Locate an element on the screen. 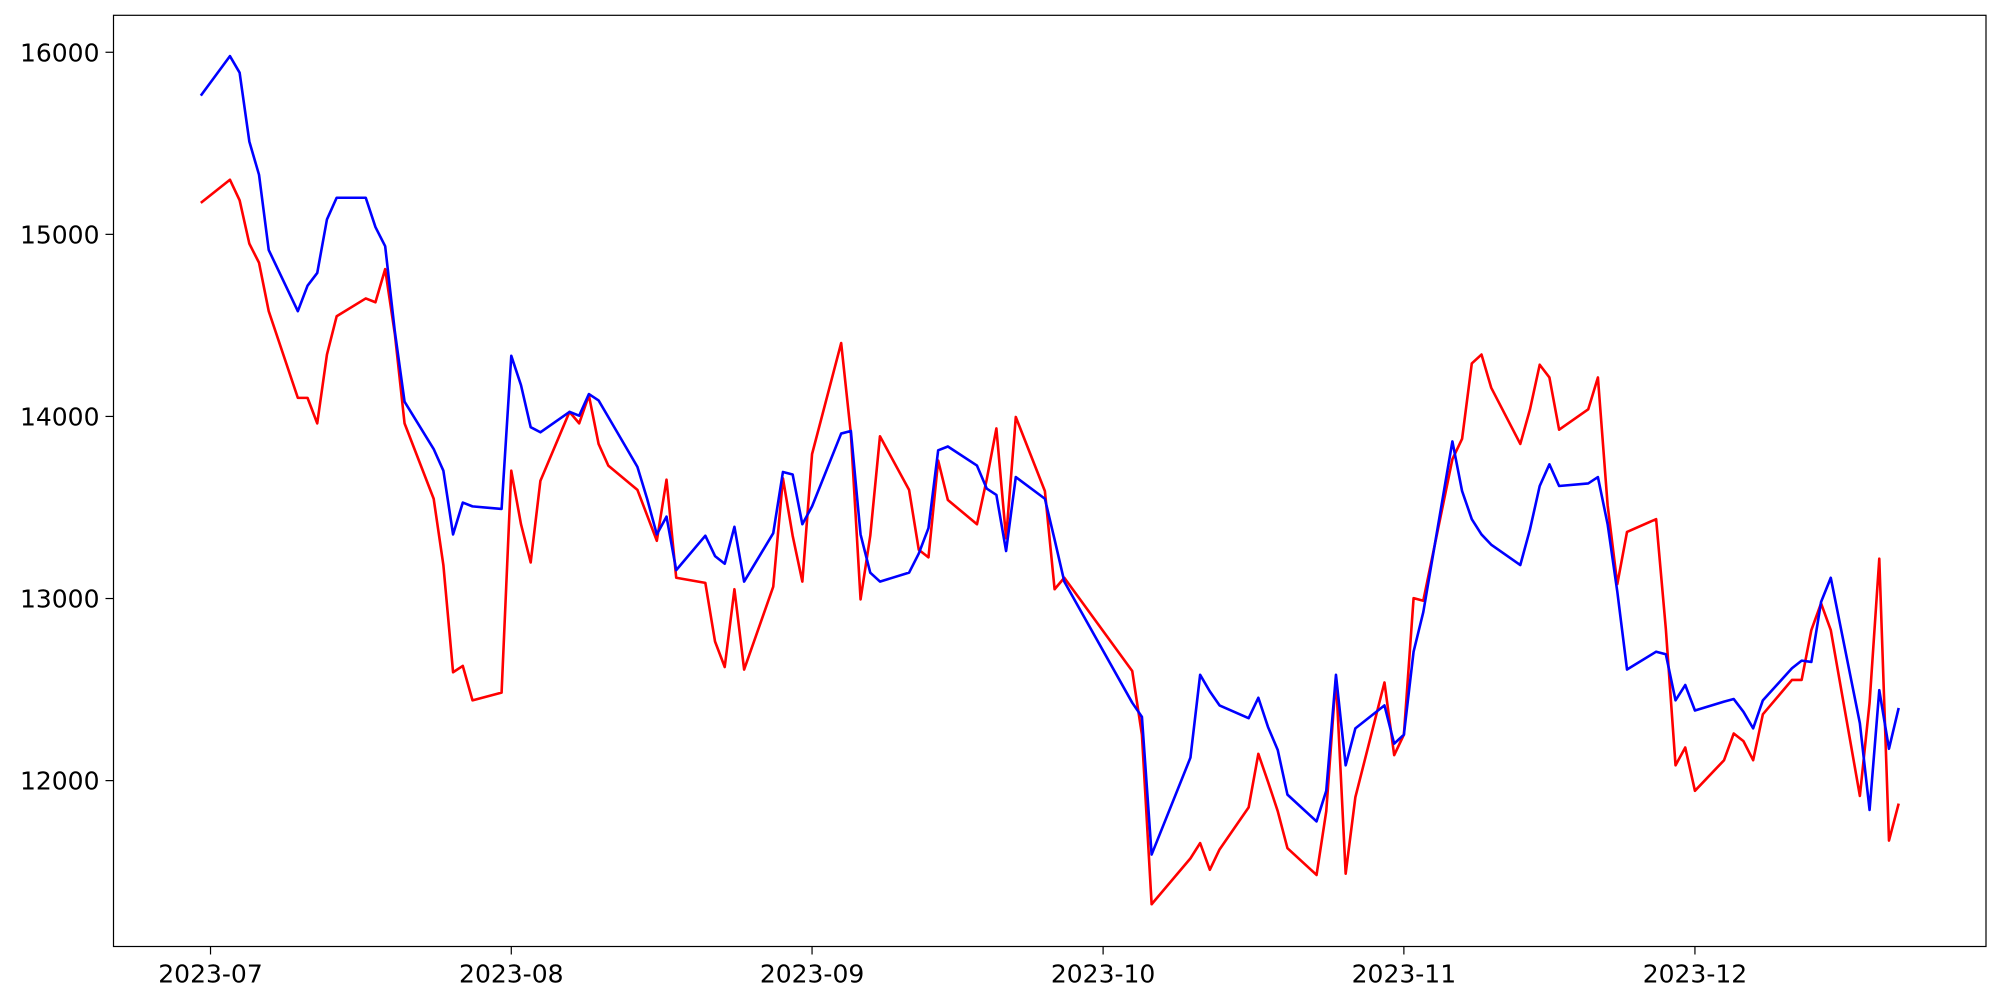 The height and width of the screenshot is (1000, 2000). y-tick-label: 15000 is located at coordinates (60, 234).